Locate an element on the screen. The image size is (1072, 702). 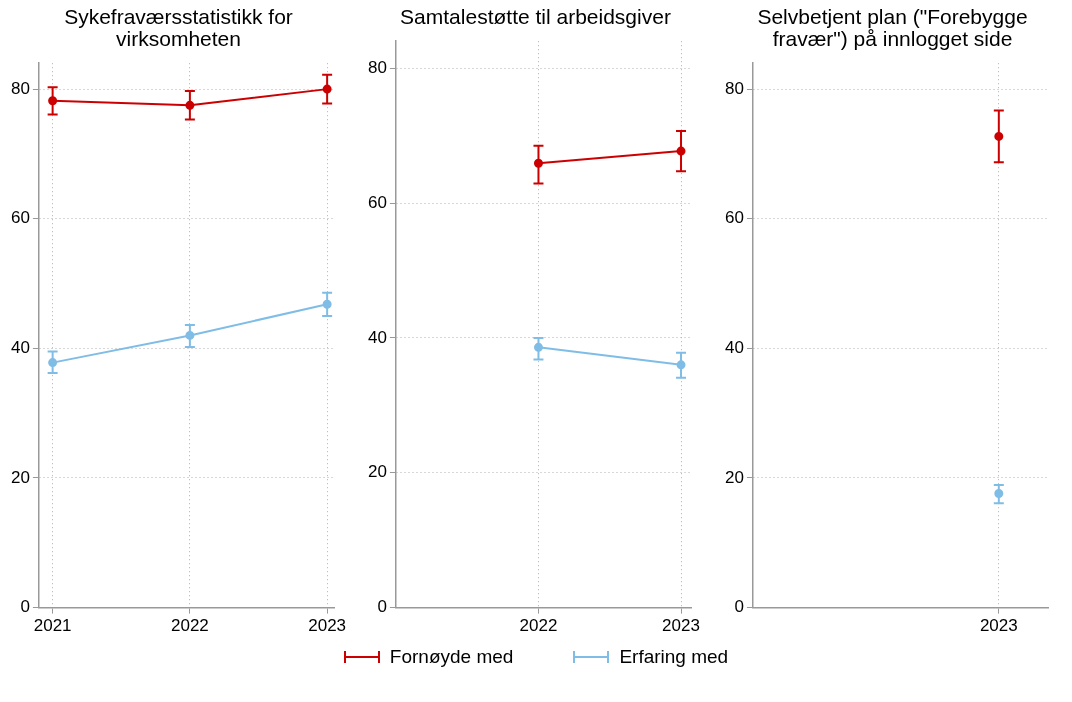
chart-title: Selvbetjent plan ("Forebygge fravær") på innlogget side is located at coordinates (892, 27).